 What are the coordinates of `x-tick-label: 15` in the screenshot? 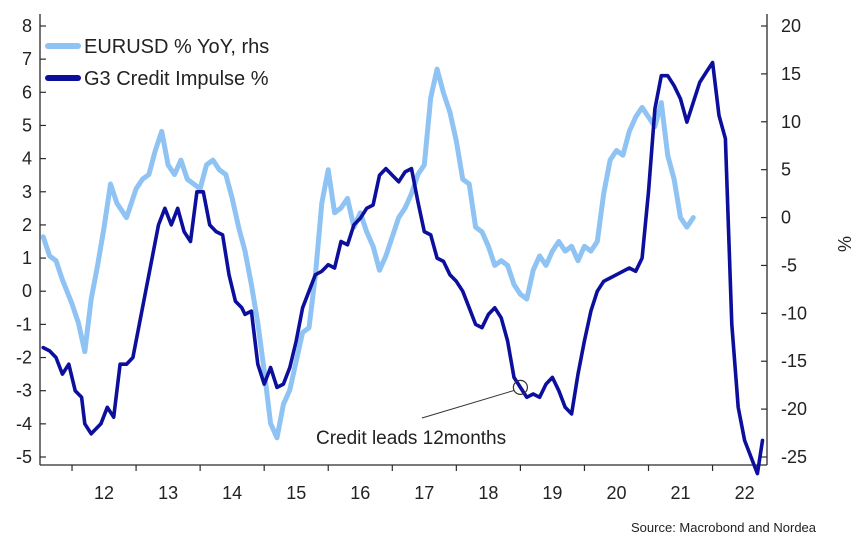 It's located at (296, 493).